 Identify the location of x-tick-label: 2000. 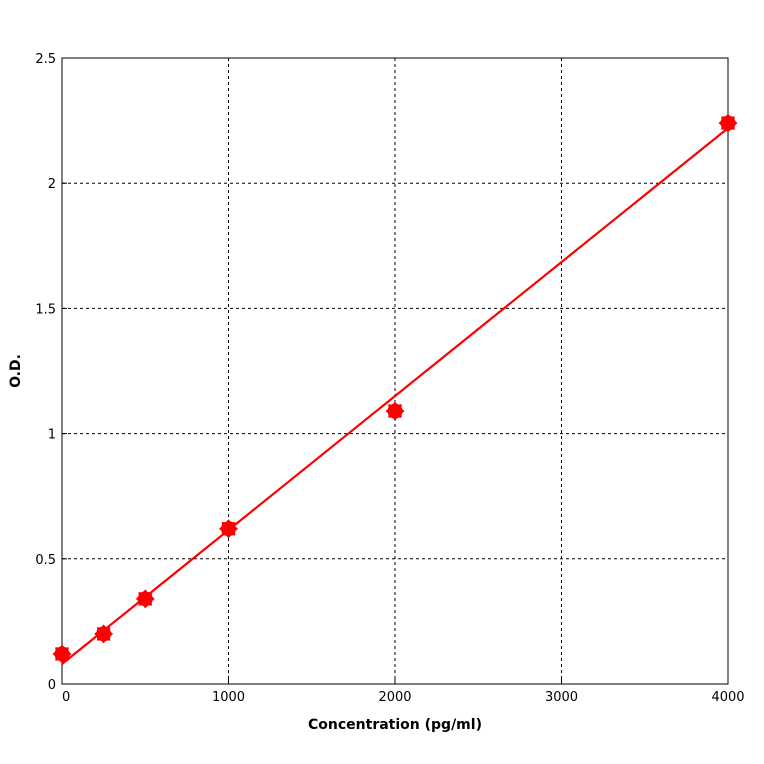
(394, 697).